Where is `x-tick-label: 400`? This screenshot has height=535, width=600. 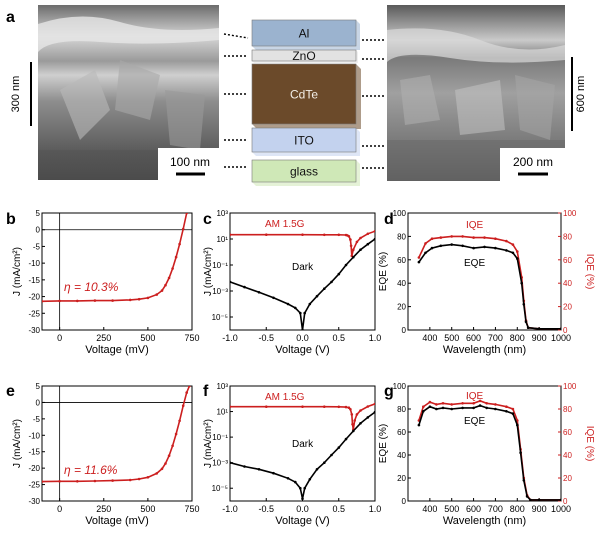 x-tick-label: 400 is located at coordinates (429, 509).